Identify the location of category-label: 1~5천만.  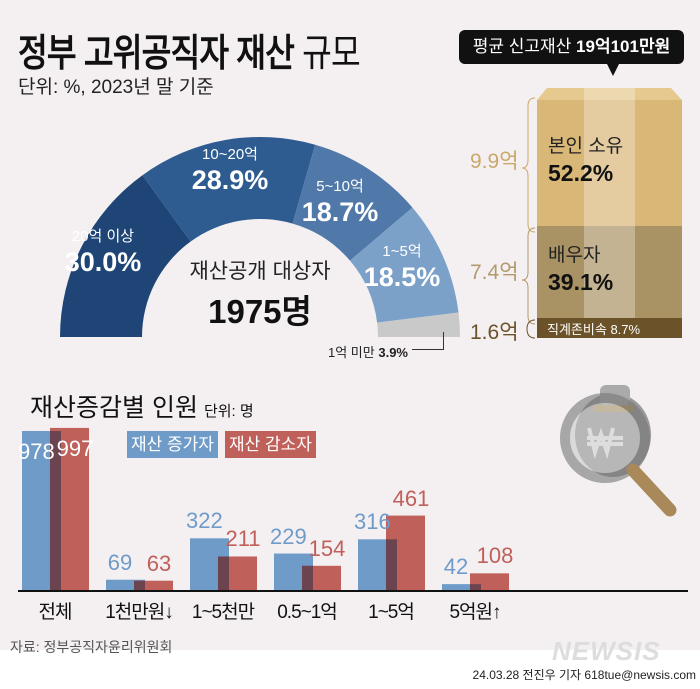
(223, 612).